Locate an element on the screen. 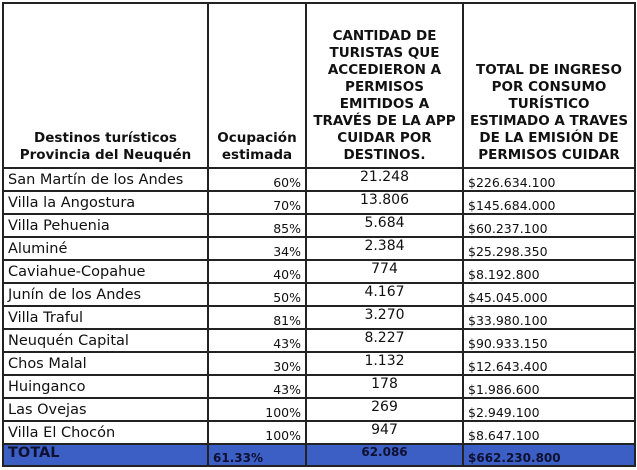  ingreso-cell: $2.949.100 is located at coordinates (549, 409).